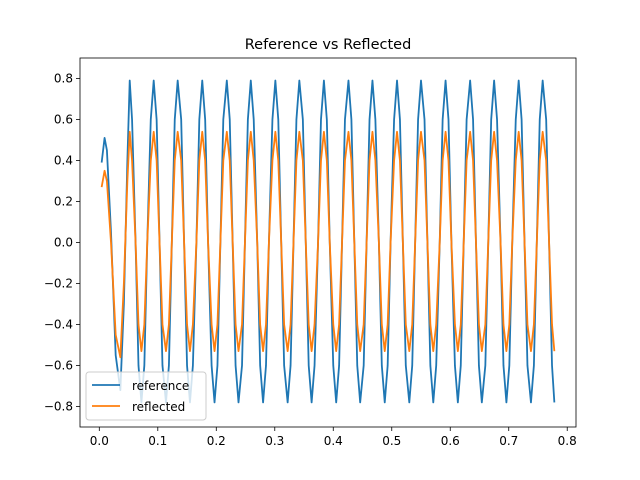 This screenshot has height=480, width=640. I want to click on x-axis: 0.0 0.1 0.2 0.3 0.4 0.5 0.6 0.7 0.8, so click(333, 437).